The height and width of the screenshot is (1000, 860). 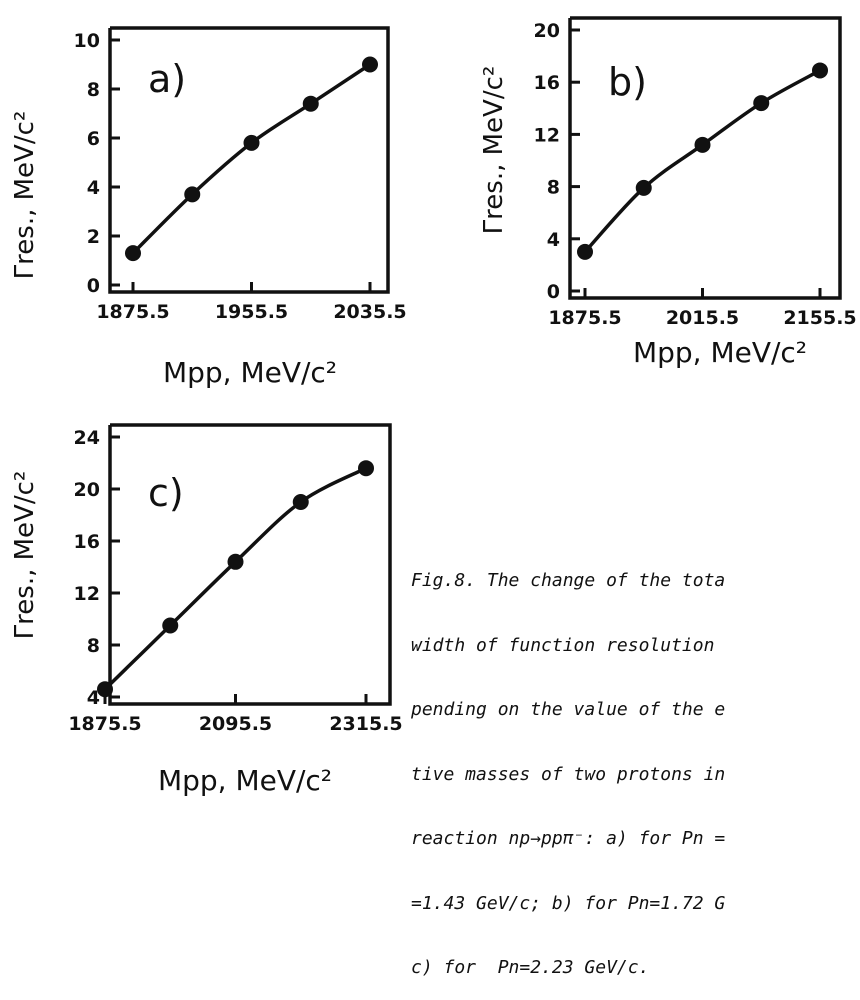 I want to click on y-tick-label: 2, so click(x=93, y=237).